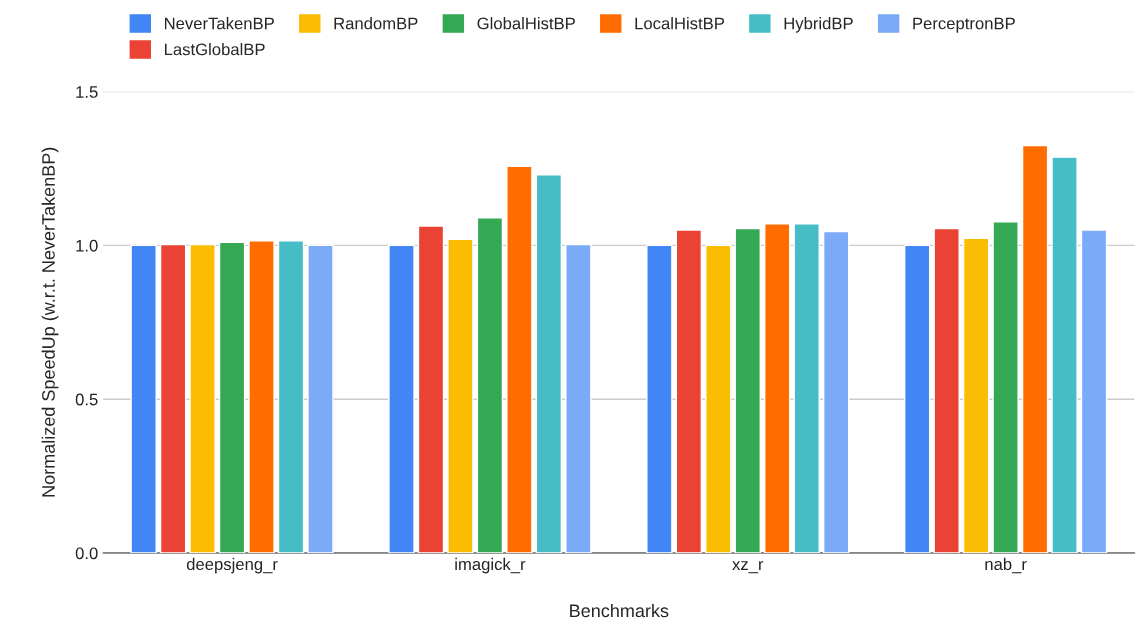 The width and height of the screenshot is (1146, 632). What do you see at coordinates (818, 25) in the screenshot?
I see `legend-label: HybridBP` at bounding box center [818, 25].